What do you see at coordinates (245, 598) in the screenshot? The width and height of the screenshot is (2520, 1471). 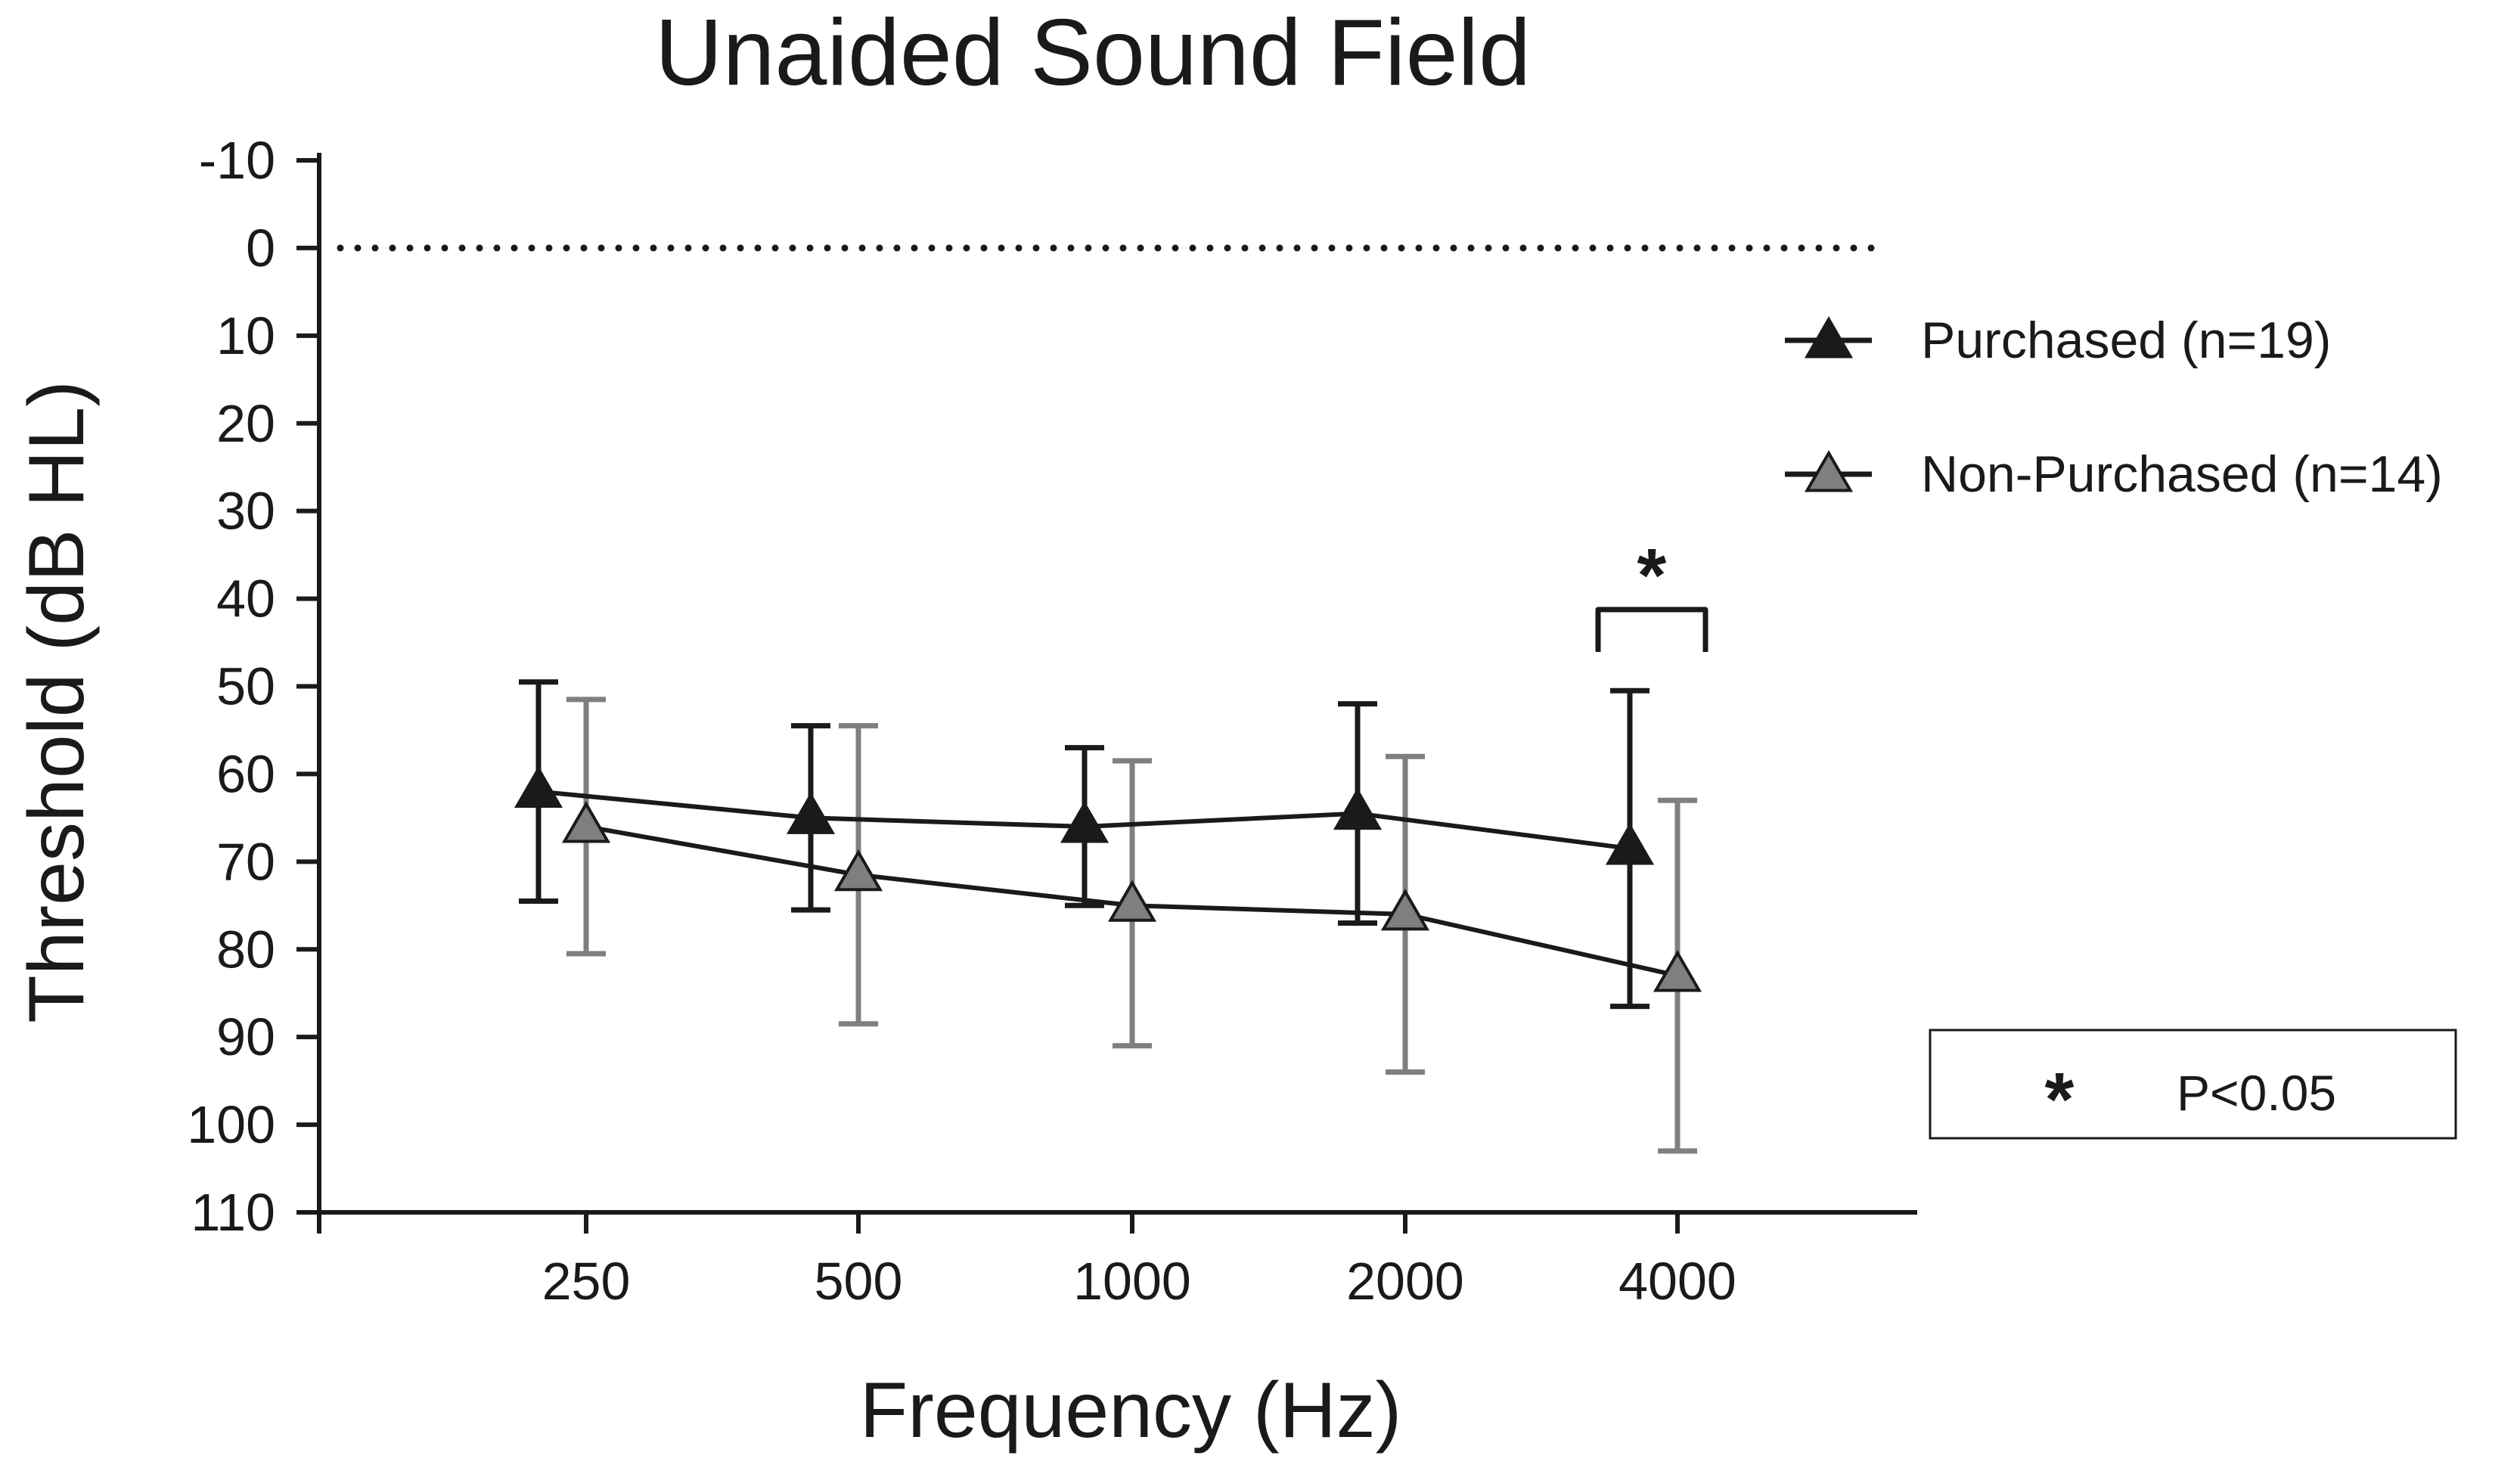 I see `y-tick-label: 40` at bounding box center [245, 598].